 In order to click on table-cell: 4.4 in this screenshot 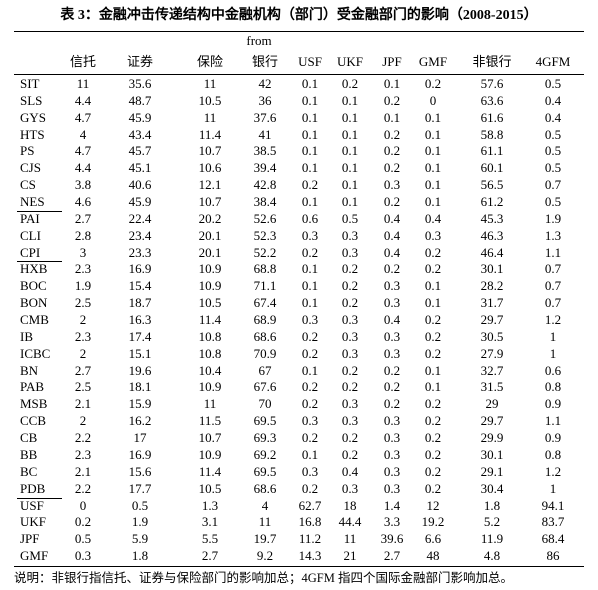, I will do `click(83, 100)`.